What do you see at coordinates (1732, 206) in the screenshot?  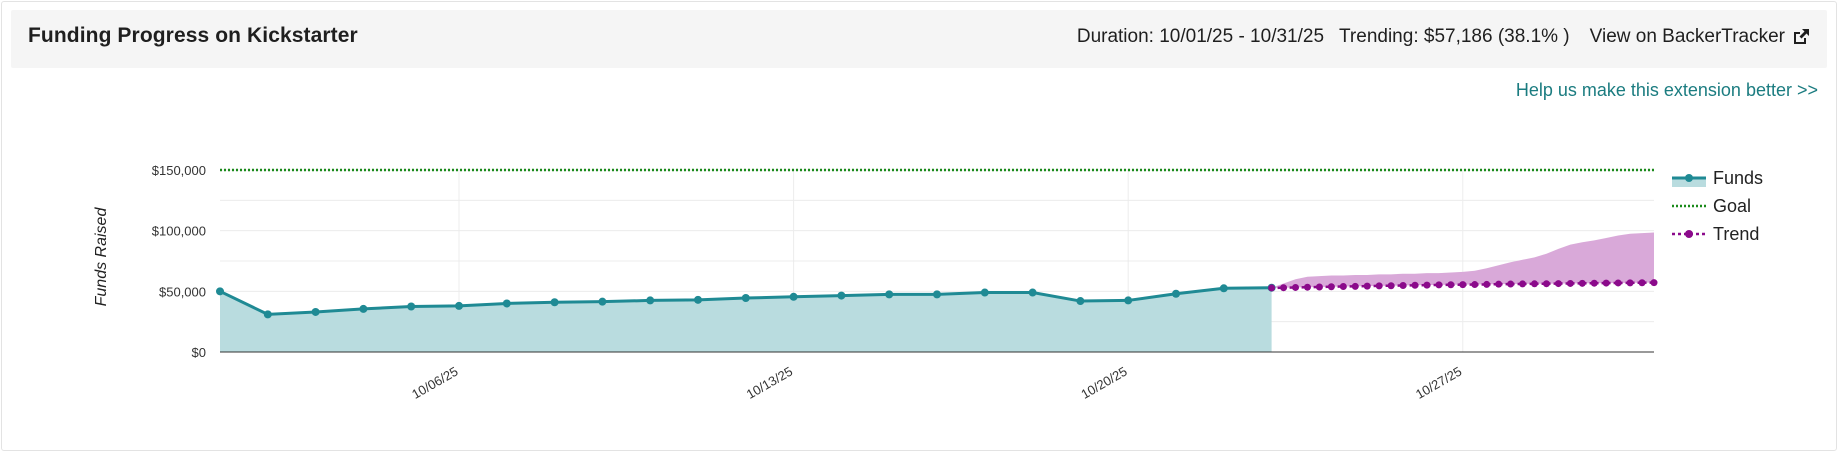 I see `legend-goal-label: Goal` at bounding box center [1732, 206].